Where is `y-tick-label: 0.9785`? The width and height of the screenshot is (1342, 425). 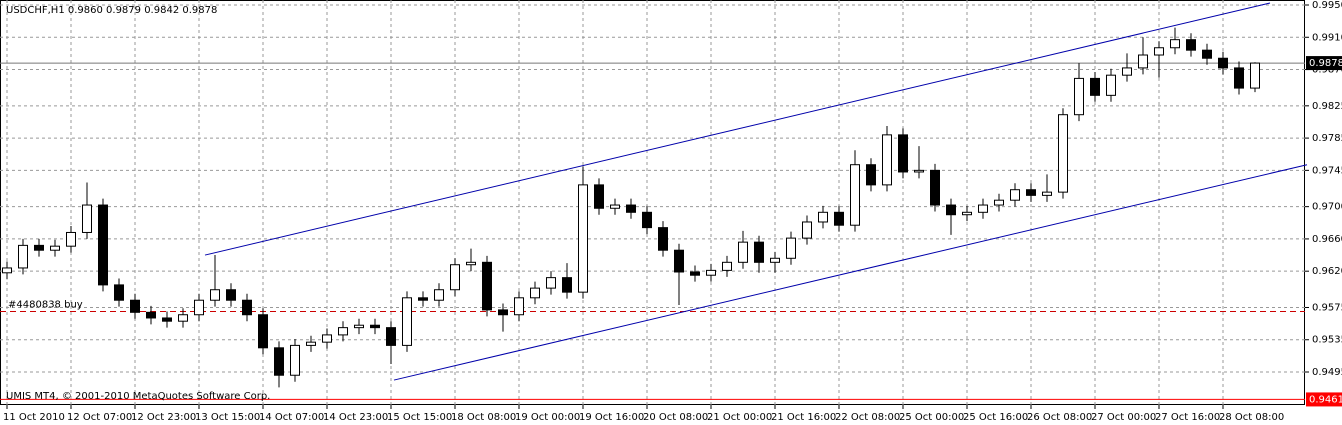 y-tick-label: 0.9785 is located at coordinates (1327, 138).